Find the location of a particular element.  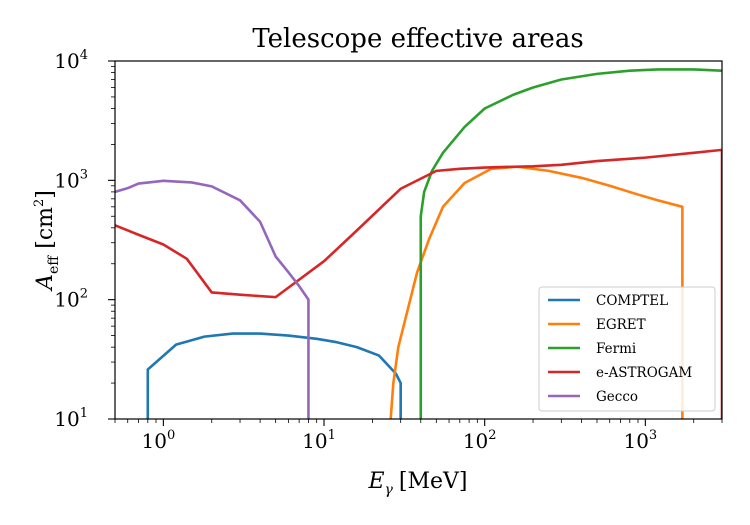

y-tick-label: 104 is located at coordinates (71, 60).